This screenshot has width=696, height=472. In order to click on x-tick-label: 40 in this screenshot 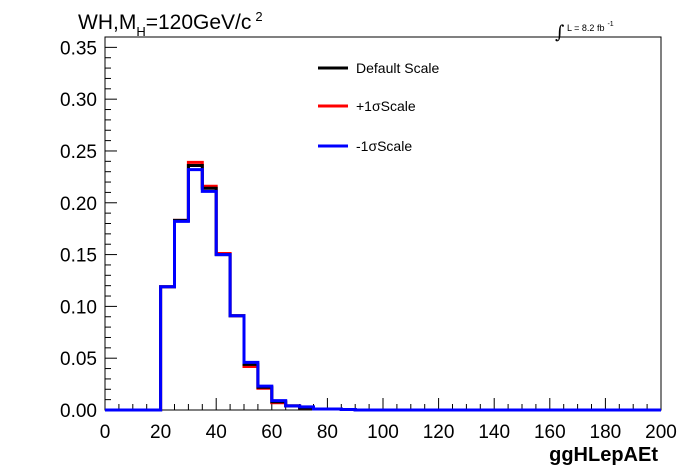, I will do `click(216, 432)`.